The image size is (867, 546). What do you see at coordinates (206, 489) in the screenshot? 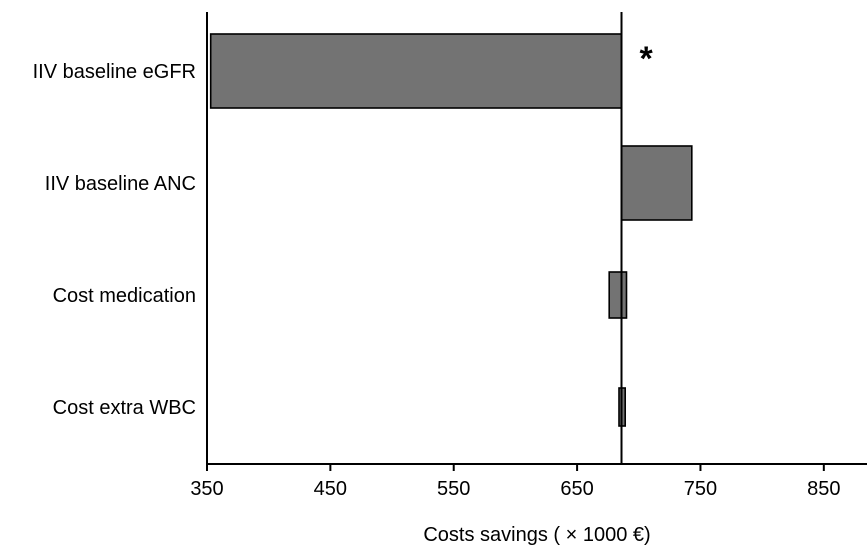
I see `x-tick-label: 350` at bounding box center [206, 489].